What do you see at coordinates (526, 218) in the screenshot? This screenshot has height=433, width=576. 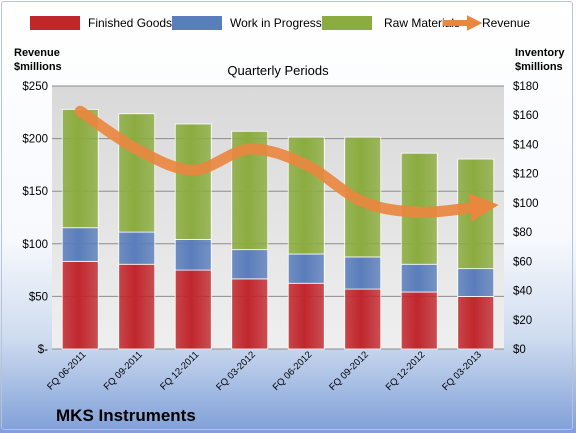 I see `right-axis-ticks: $0 $20 $40 $60 $80 $100 $120 $140 $160 $180` at bounding box center [526, 218].